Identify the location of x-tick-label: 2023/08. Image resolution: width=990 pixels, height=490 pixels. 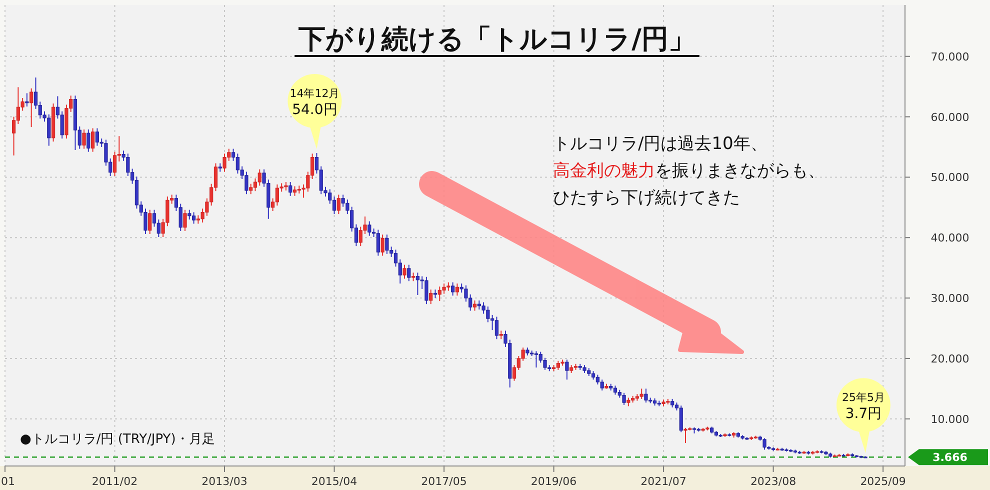
(773, 481).